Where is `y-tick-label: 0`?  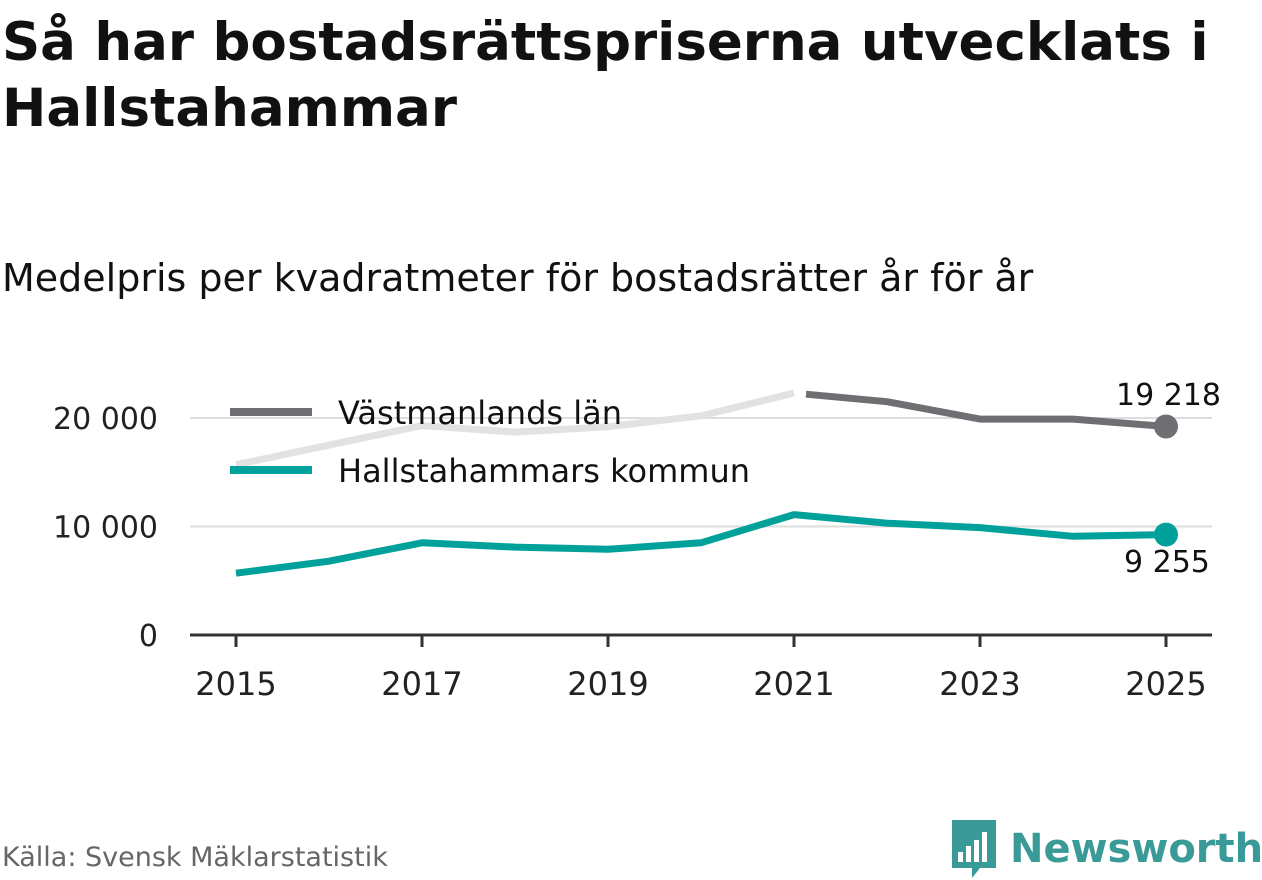
y-tick-label: 0 is located at coordinates (148, 636).